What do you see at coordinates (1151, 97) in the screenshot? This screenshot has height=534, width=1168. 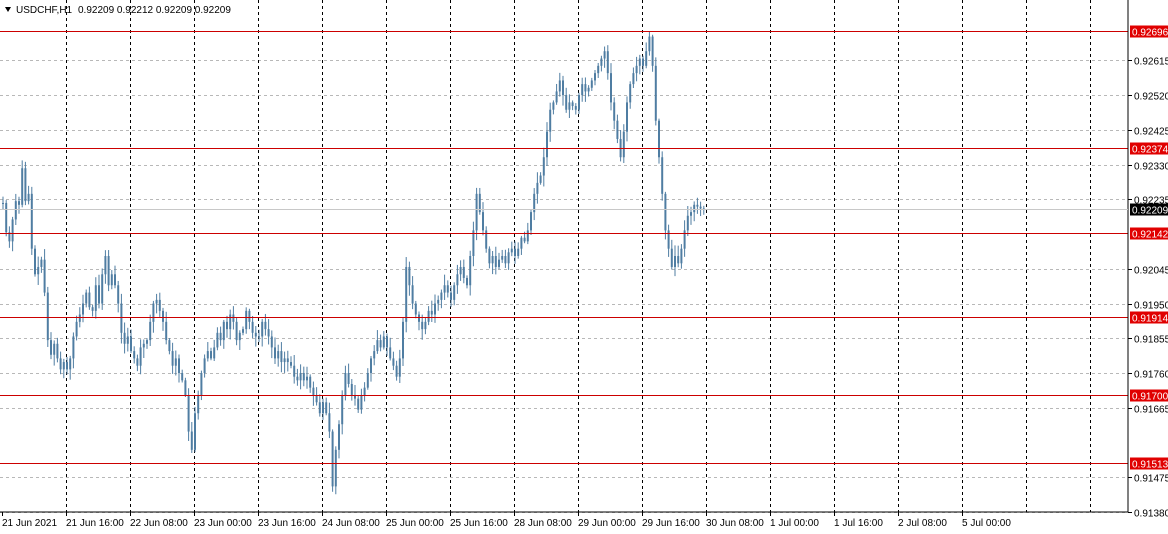 I see `price-tick-label: 0.92520` at bounding box center [1151, 97].